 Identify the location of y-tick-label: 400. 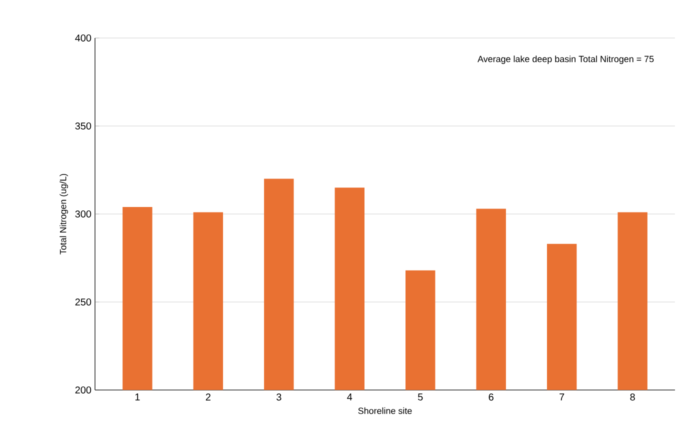
(83, 38).